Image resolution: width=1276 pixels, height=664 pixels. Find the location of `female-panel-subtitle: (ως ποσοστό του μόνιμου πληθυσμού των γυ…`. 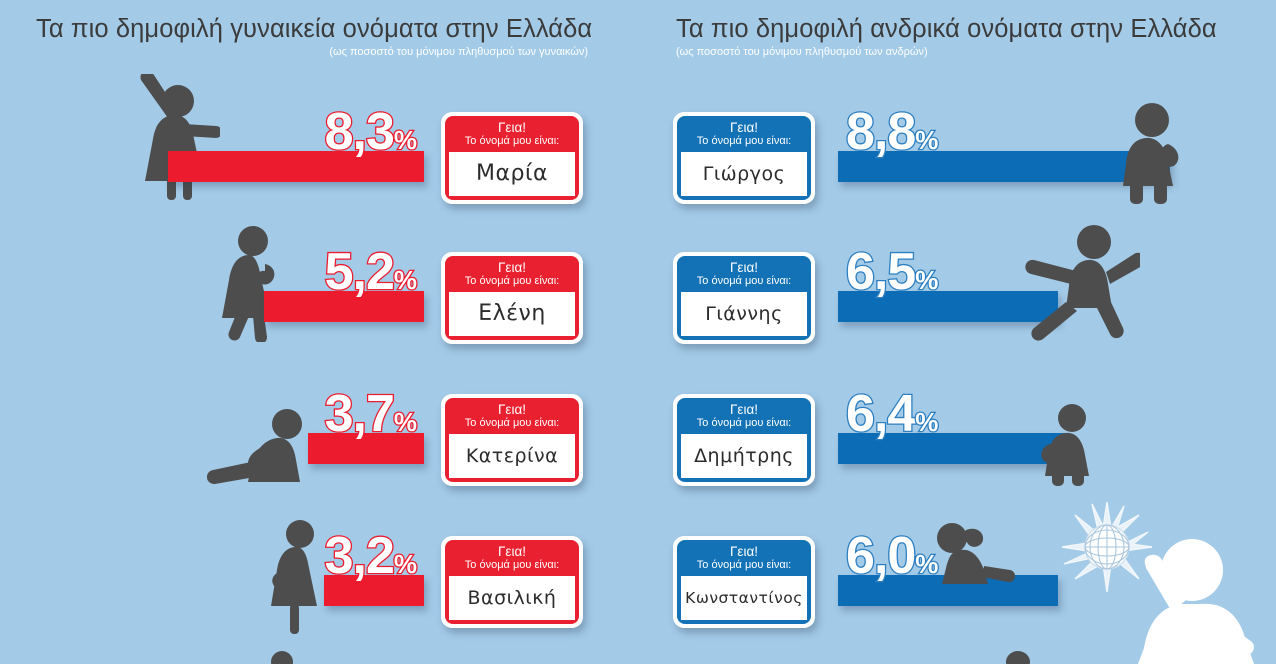

female-panel-subtitle: (ως ποσοστό του μόνιμου πληθυσμού των γυ… is located at coordinates (458, 52).